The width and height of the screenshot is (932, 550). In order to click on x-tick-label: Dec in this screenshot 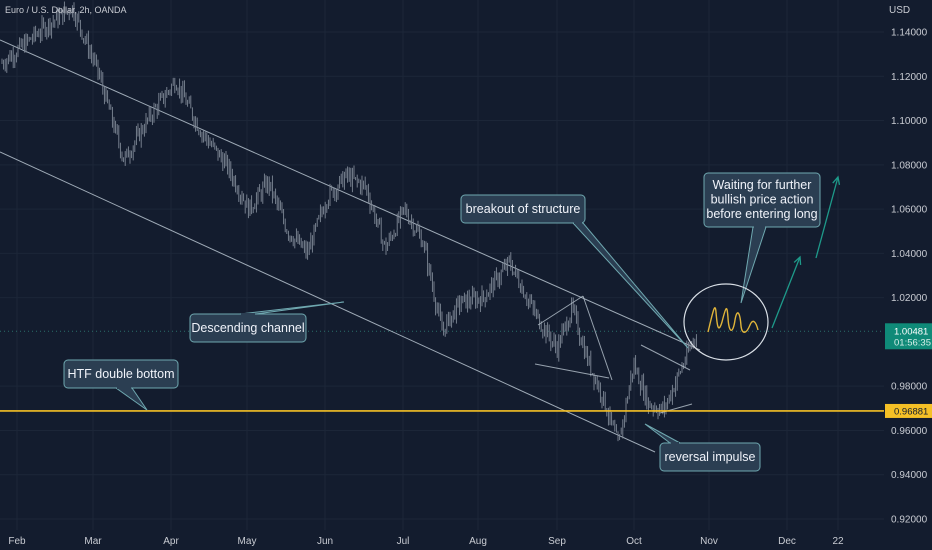, I will do `click(787, 541)`.